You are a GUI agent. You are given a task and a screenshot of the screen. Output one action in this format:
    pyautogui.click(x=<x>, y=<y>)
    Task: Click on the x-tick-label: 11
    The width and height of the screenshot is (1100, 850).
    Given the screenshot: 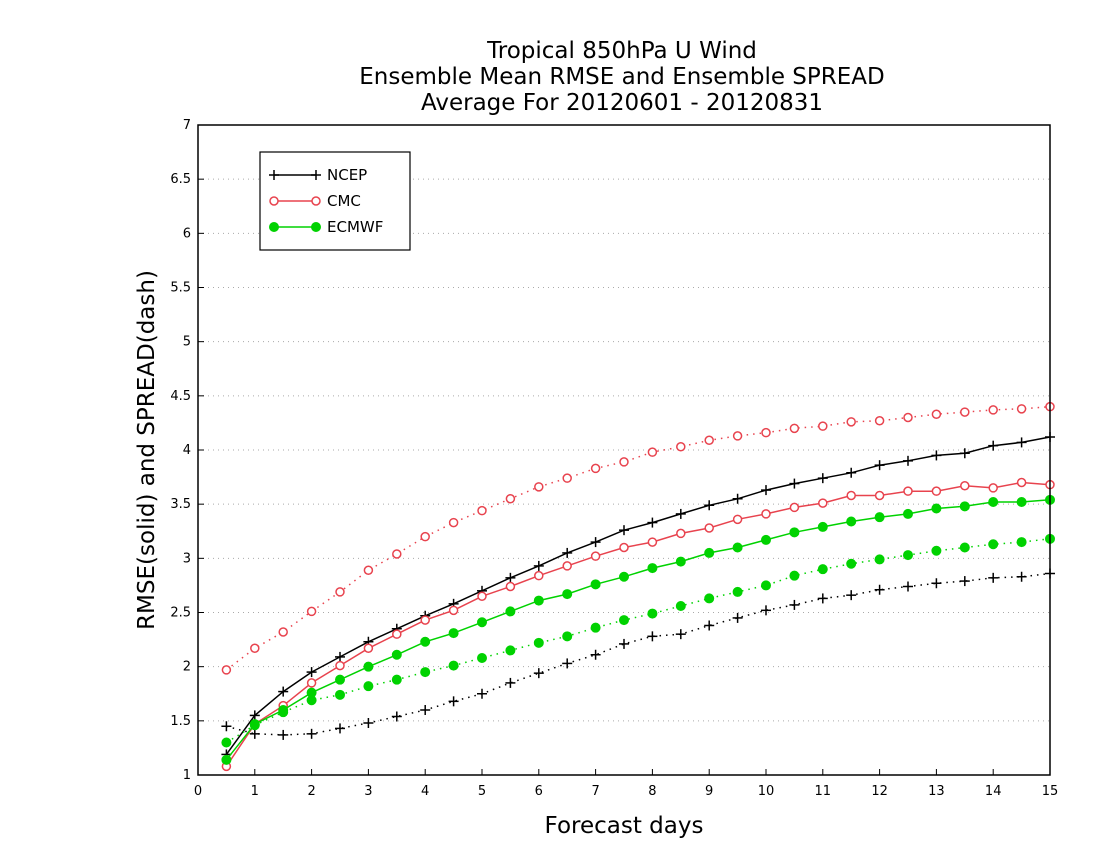 What is the action you would take?
    pyautogui.click(x=823, y=791)
    